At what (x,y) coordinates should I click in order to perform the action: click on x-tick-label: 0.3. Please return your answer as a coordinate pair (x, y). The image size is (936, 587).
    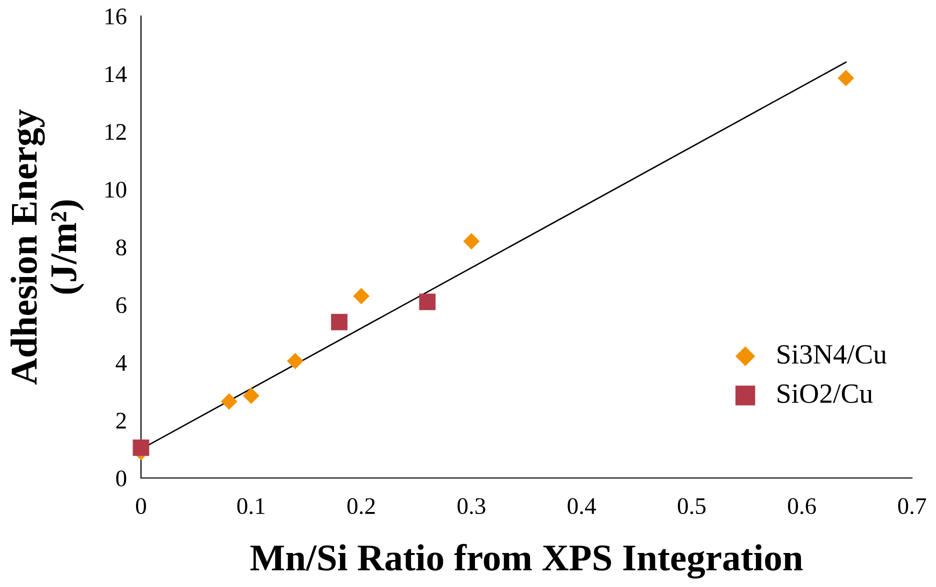
    Looking at the image, I should click on (472, 506).